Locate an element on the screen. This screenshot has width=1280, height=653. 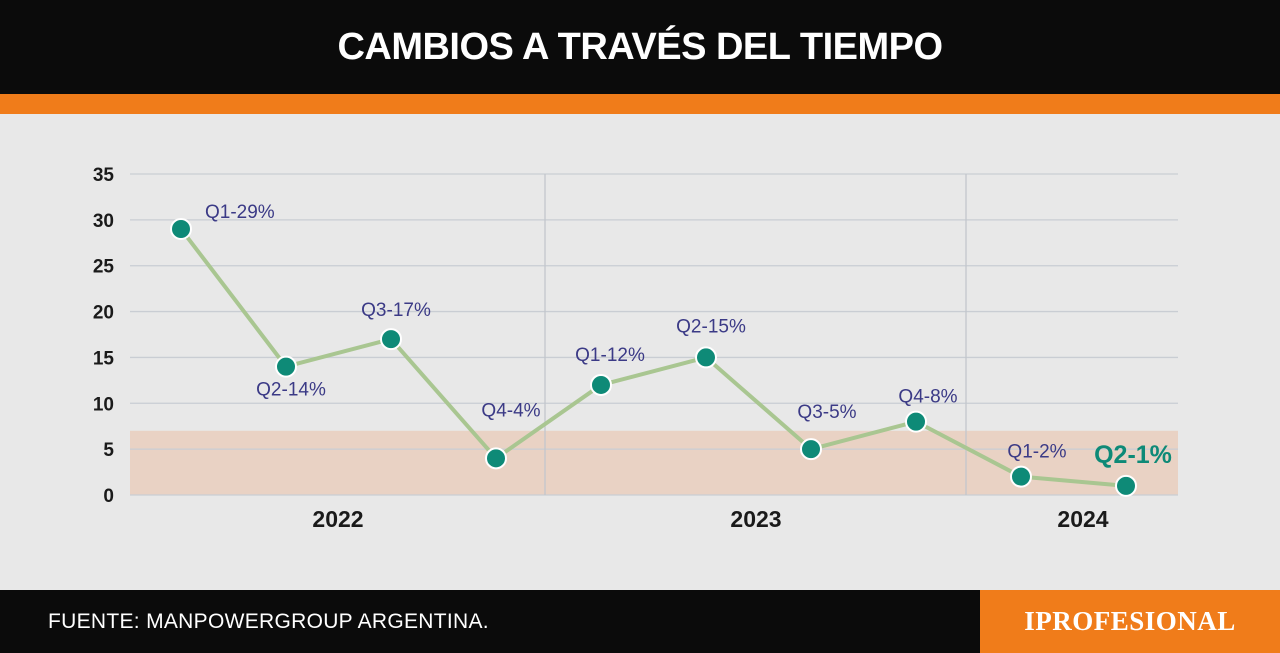
page-title: CAMBIOS A TRAVÉS DEL TIEMPO is located at coordinates (640, 46).